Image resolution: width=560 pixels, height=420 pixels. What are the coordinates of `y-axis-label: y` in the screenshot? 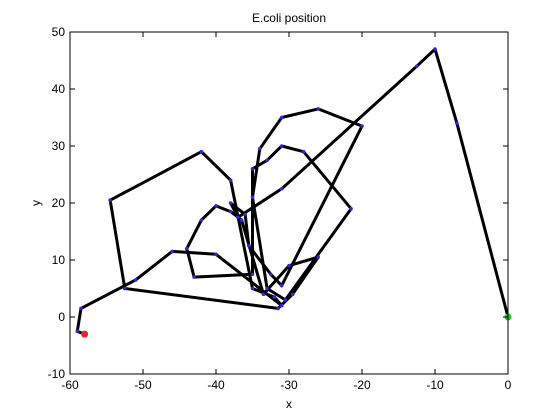 It's located at (36, 203).